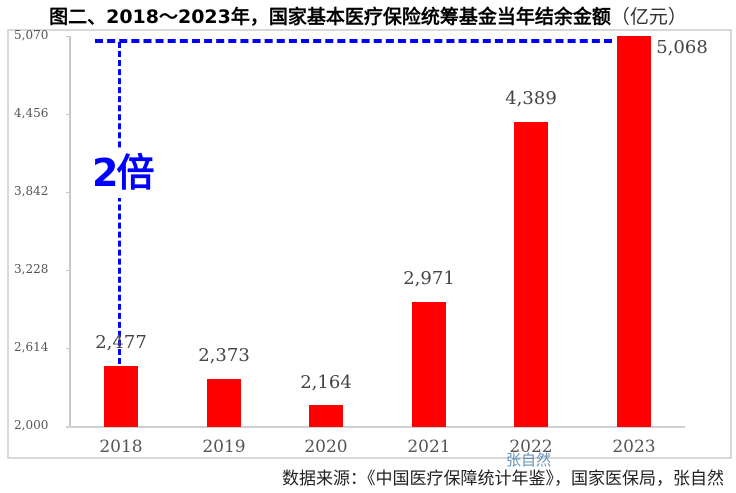 The height and width of the screenshot is (493, 736). What do you see at coordinates (429, 364) in the screenshot?
I see `bar-2021` at bounding box center [429, 364].